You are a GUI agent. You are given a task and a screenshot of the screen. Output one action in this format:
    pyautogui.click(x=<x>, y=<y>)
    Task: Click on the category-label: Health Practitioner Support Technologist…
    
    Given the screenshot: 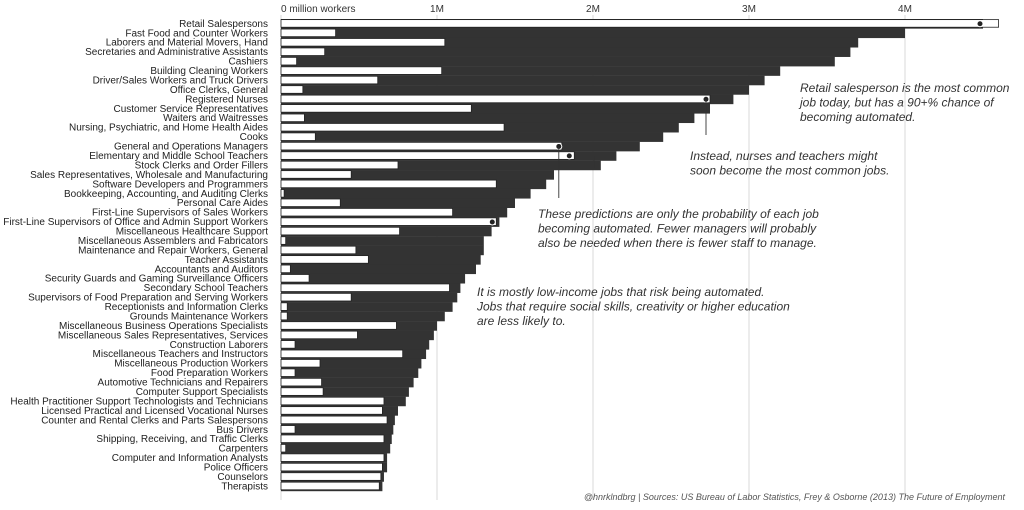 What is the action you would take?
    pyautogui.click(x=139, y=401)
    